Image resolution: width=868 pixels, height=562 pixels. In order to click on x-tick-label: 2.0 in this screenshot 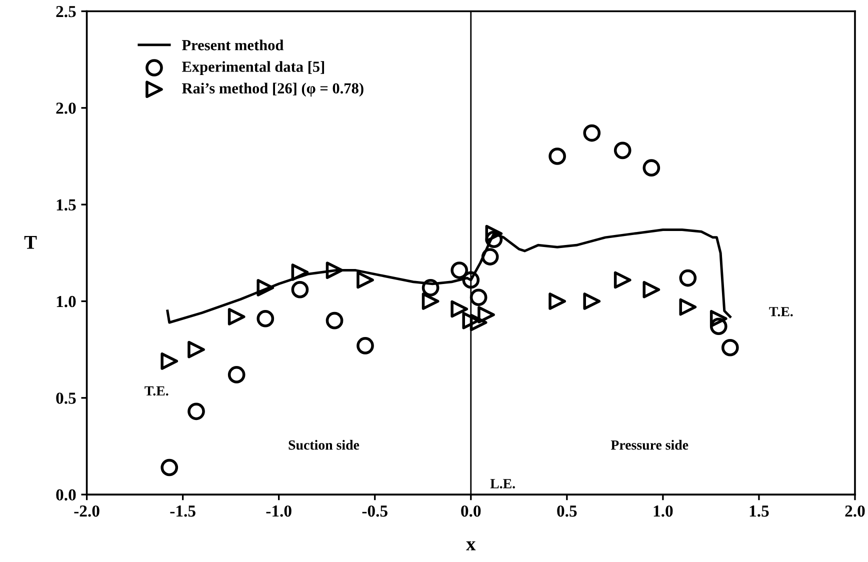, I will do `click(855, 511)`.